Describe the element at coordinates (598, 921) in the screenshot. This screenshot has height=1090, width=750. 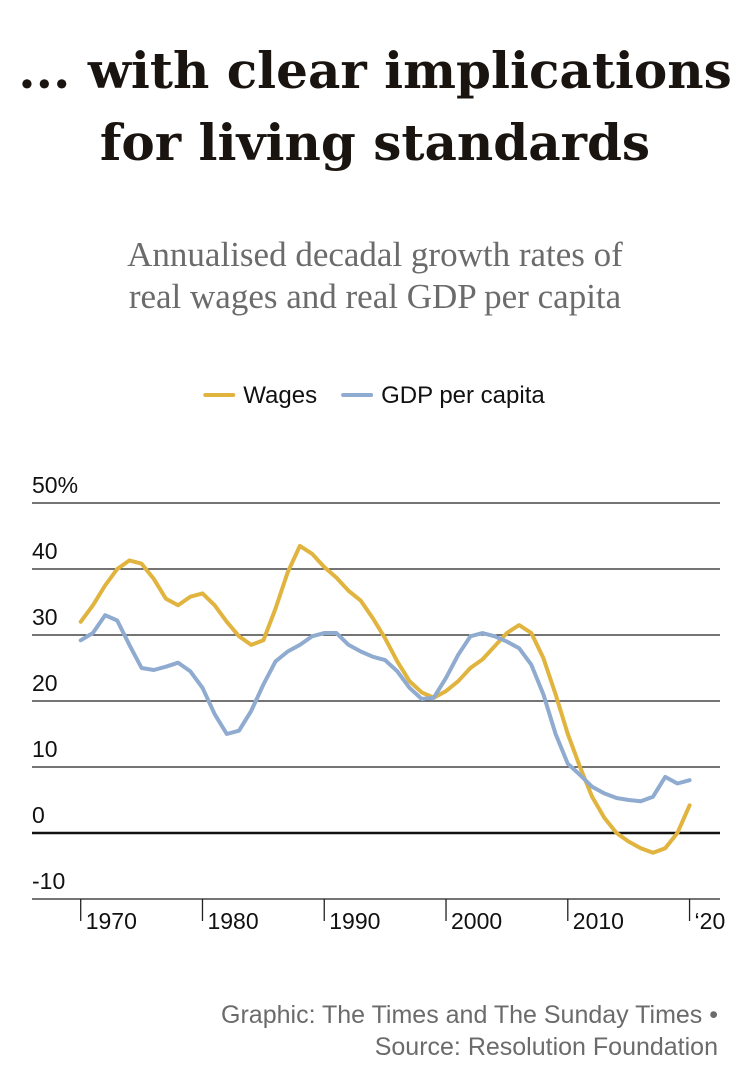
I see `x-tick-label: 2010` at that location.